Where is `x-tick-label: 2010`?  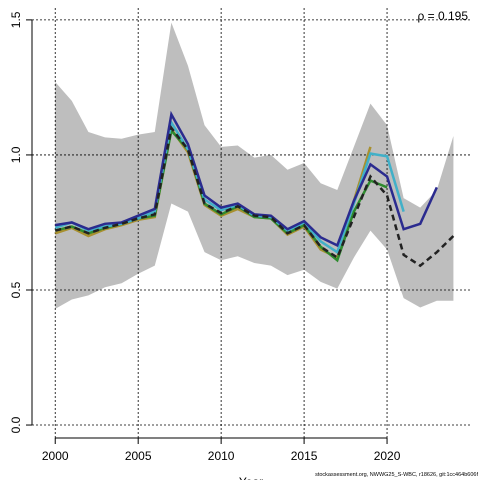 x-tick-label: 2010 is located at coordinates (221, 456).